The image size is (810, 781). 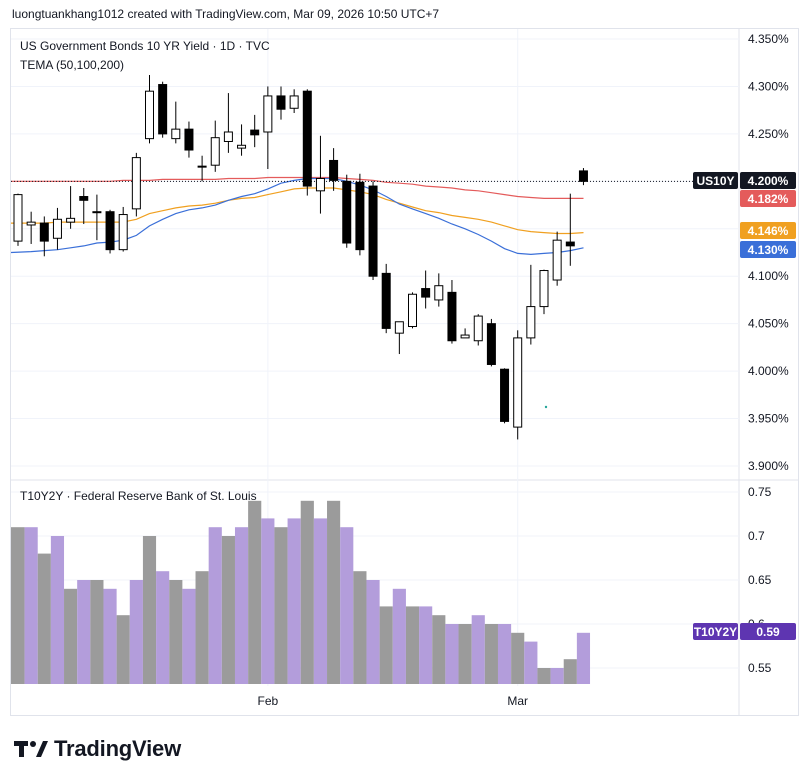 I want to click on tradingview-logo: TradingView, so click(x=97, y=749).